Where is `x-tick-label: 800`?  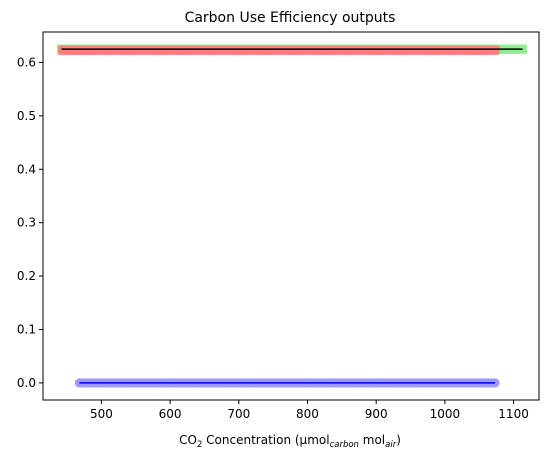 x-tick-label: 800 is located at coordinates (307, 414).